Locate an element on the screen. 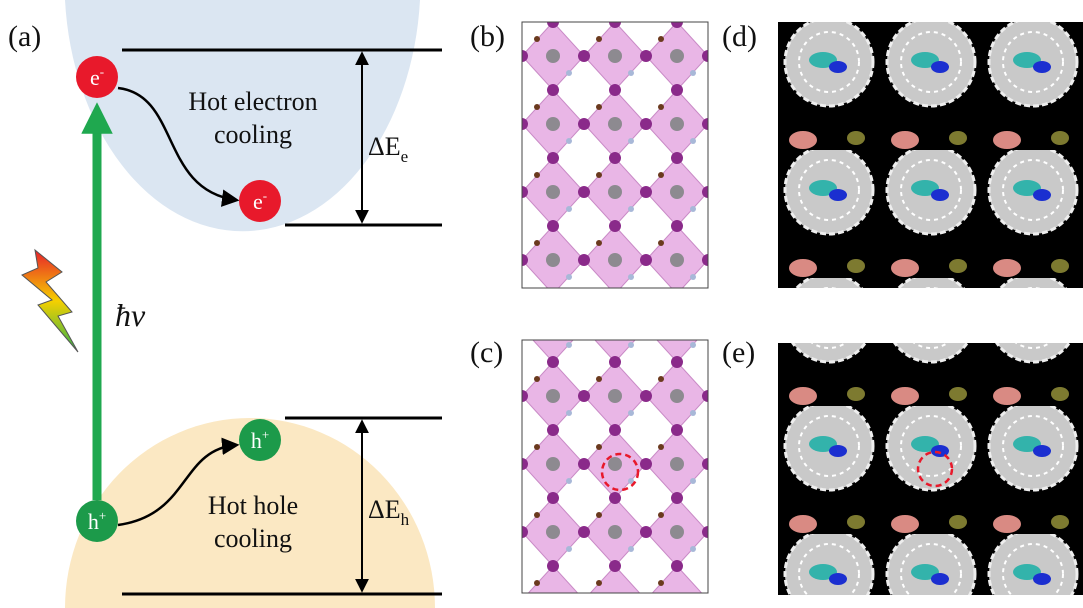  panel-e: (e) is located at coordinates (902, 465).